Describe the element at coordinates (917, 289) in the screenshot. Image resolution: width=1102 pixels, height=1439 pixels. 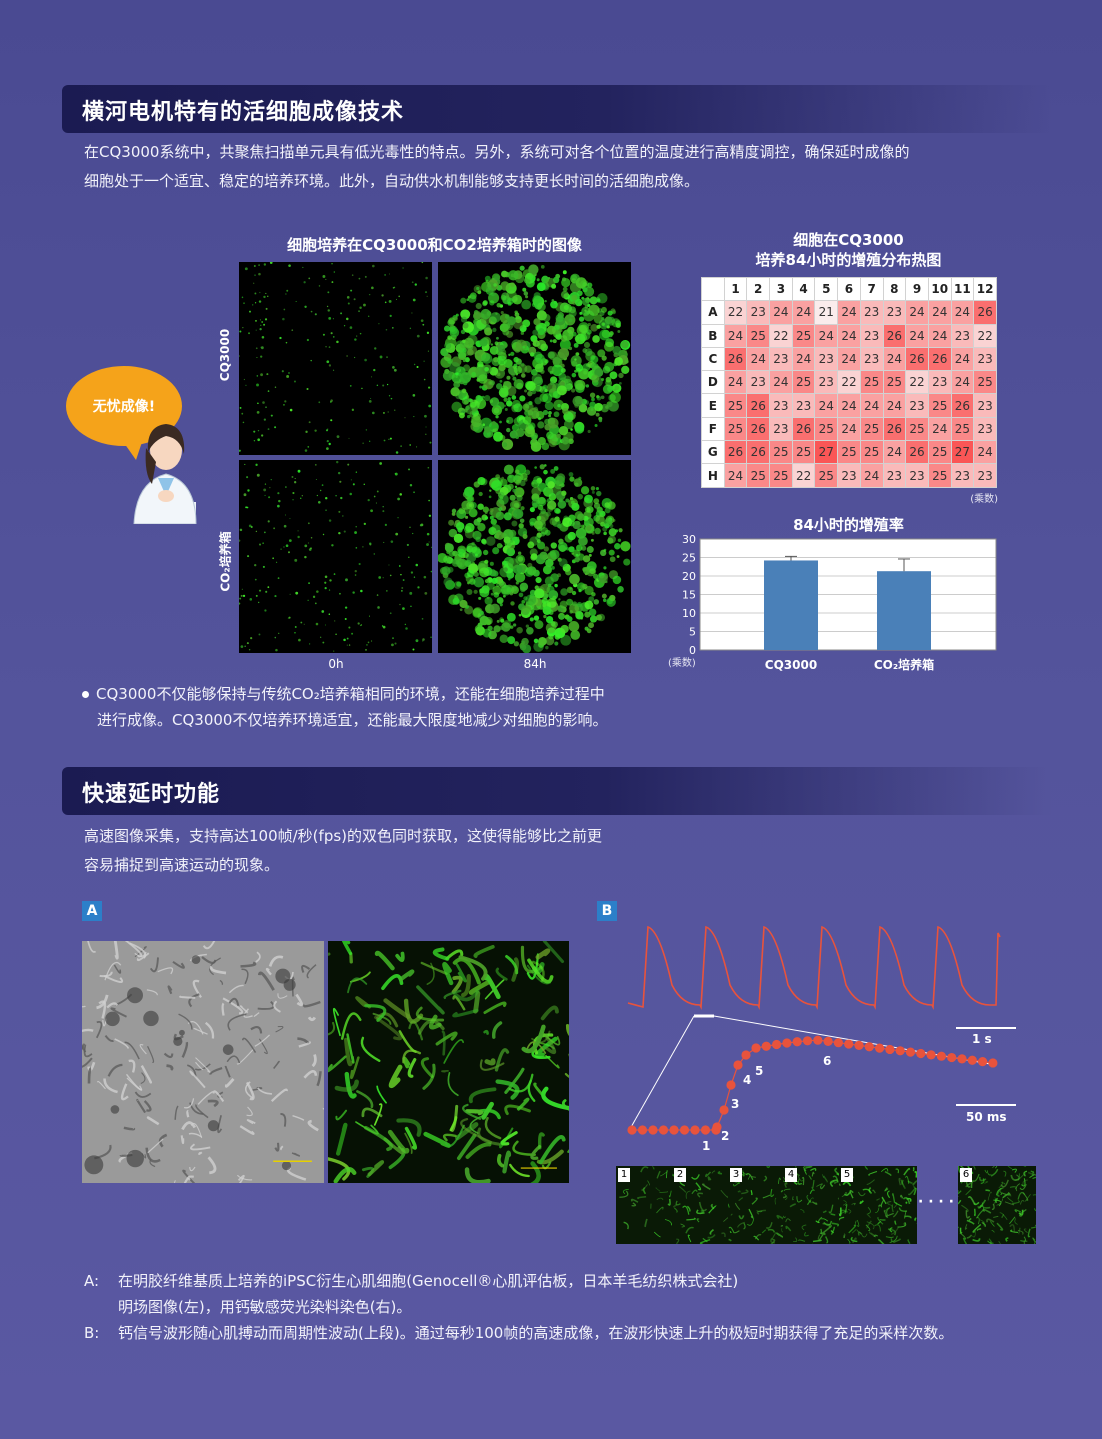
I see `heatmap-col-header: 9` at that location.